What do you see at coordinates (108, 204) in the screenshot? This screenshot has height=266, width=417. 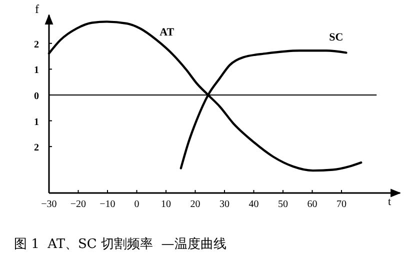 I see `x-tick-label: −10` at bounding box center [108, 204].